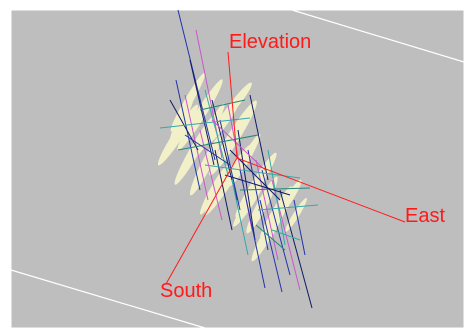  Describe the element at coordinates (186, 291) in the screenshot. I see `south-axis-label: South` at that location.